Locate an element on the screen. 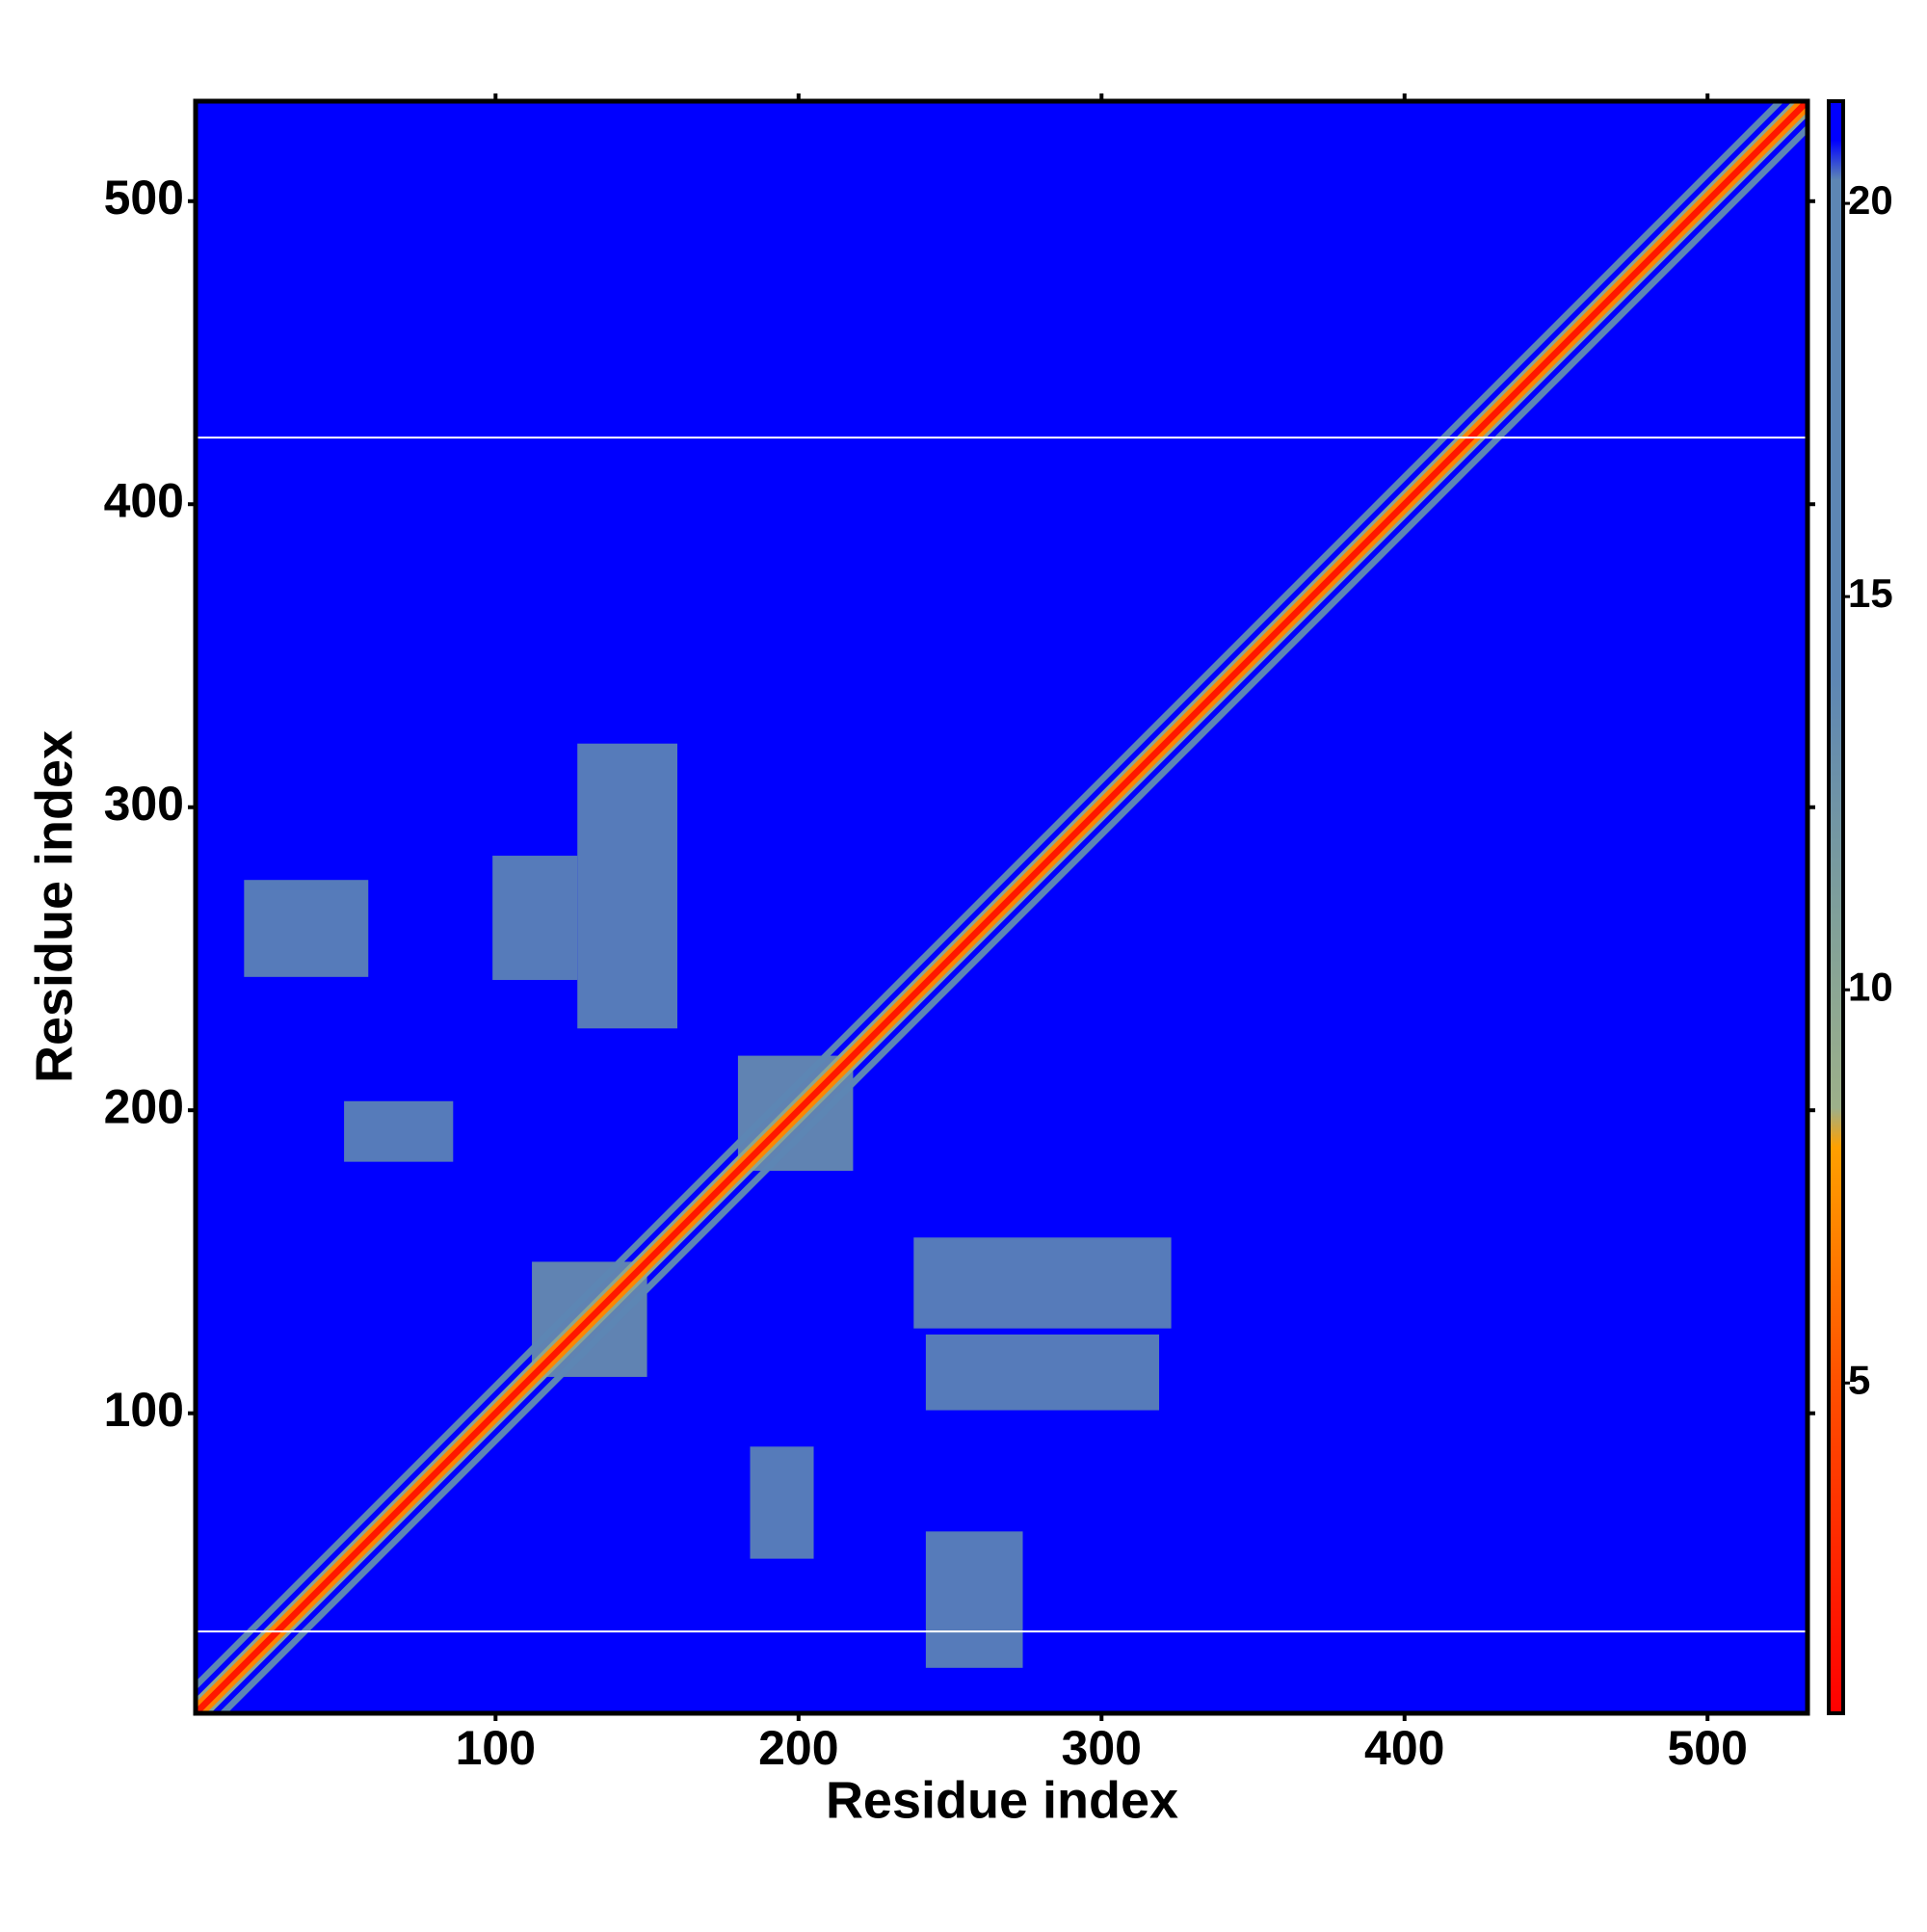 This screenshot has height=1932, width=1927. x-tick-label: 200 is located at coordinates (798, 1748).